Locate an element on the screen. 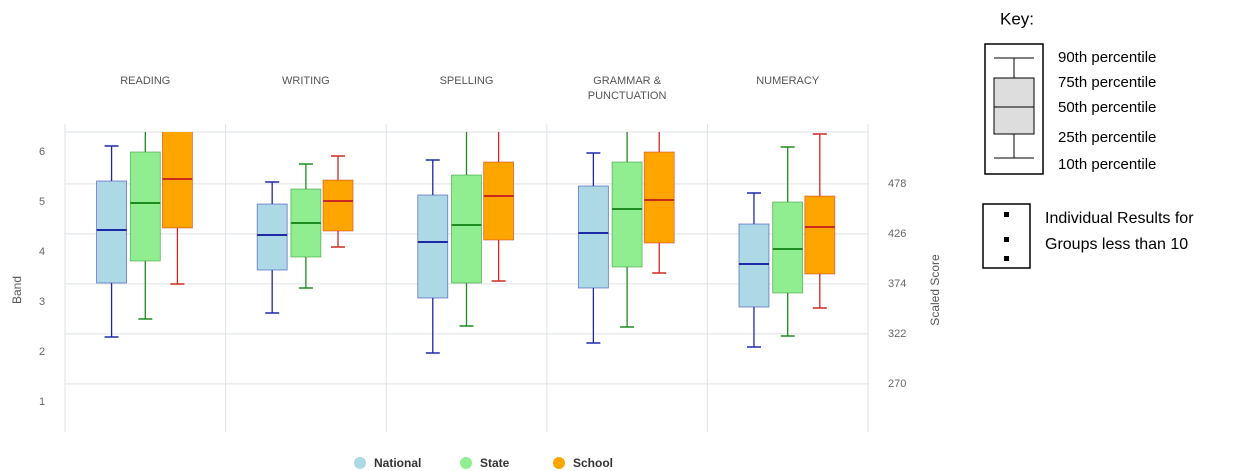 This screenshot has height=471, width=1248. y2-tick-label: 478 is located at coordinates (897, 184).